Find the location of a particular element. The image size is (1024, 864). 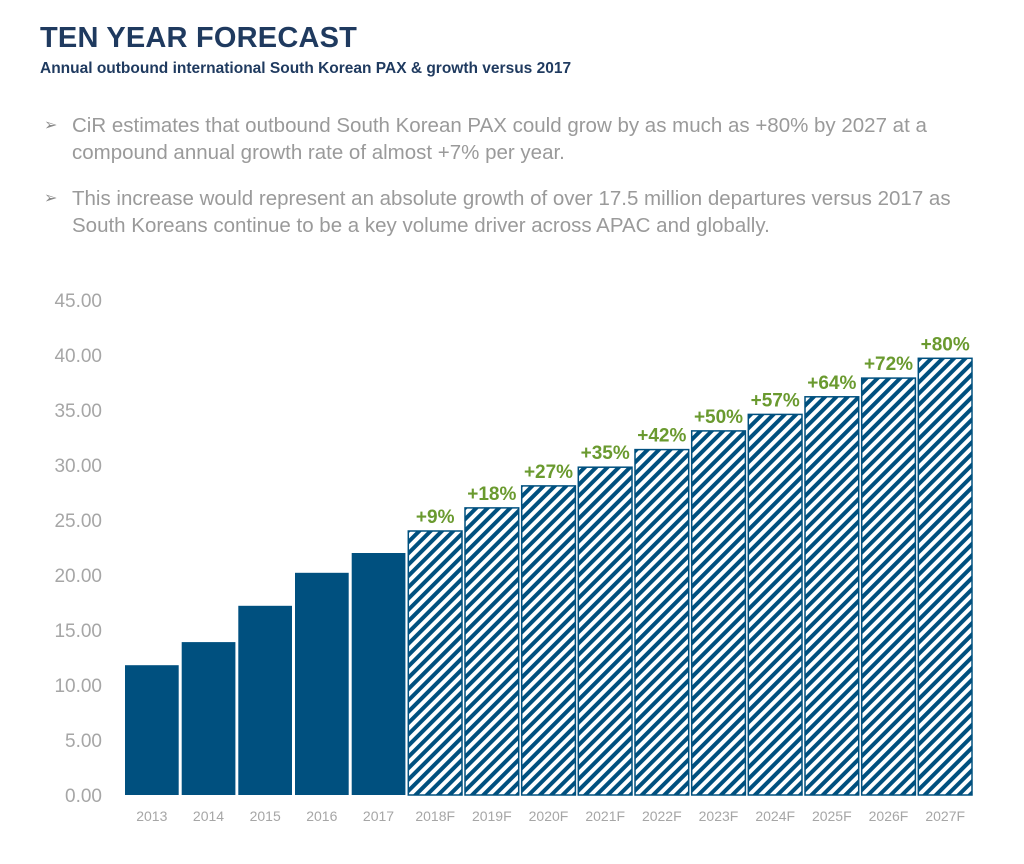

y-tick-label: 25.00 is located at coordinates (78, 521).